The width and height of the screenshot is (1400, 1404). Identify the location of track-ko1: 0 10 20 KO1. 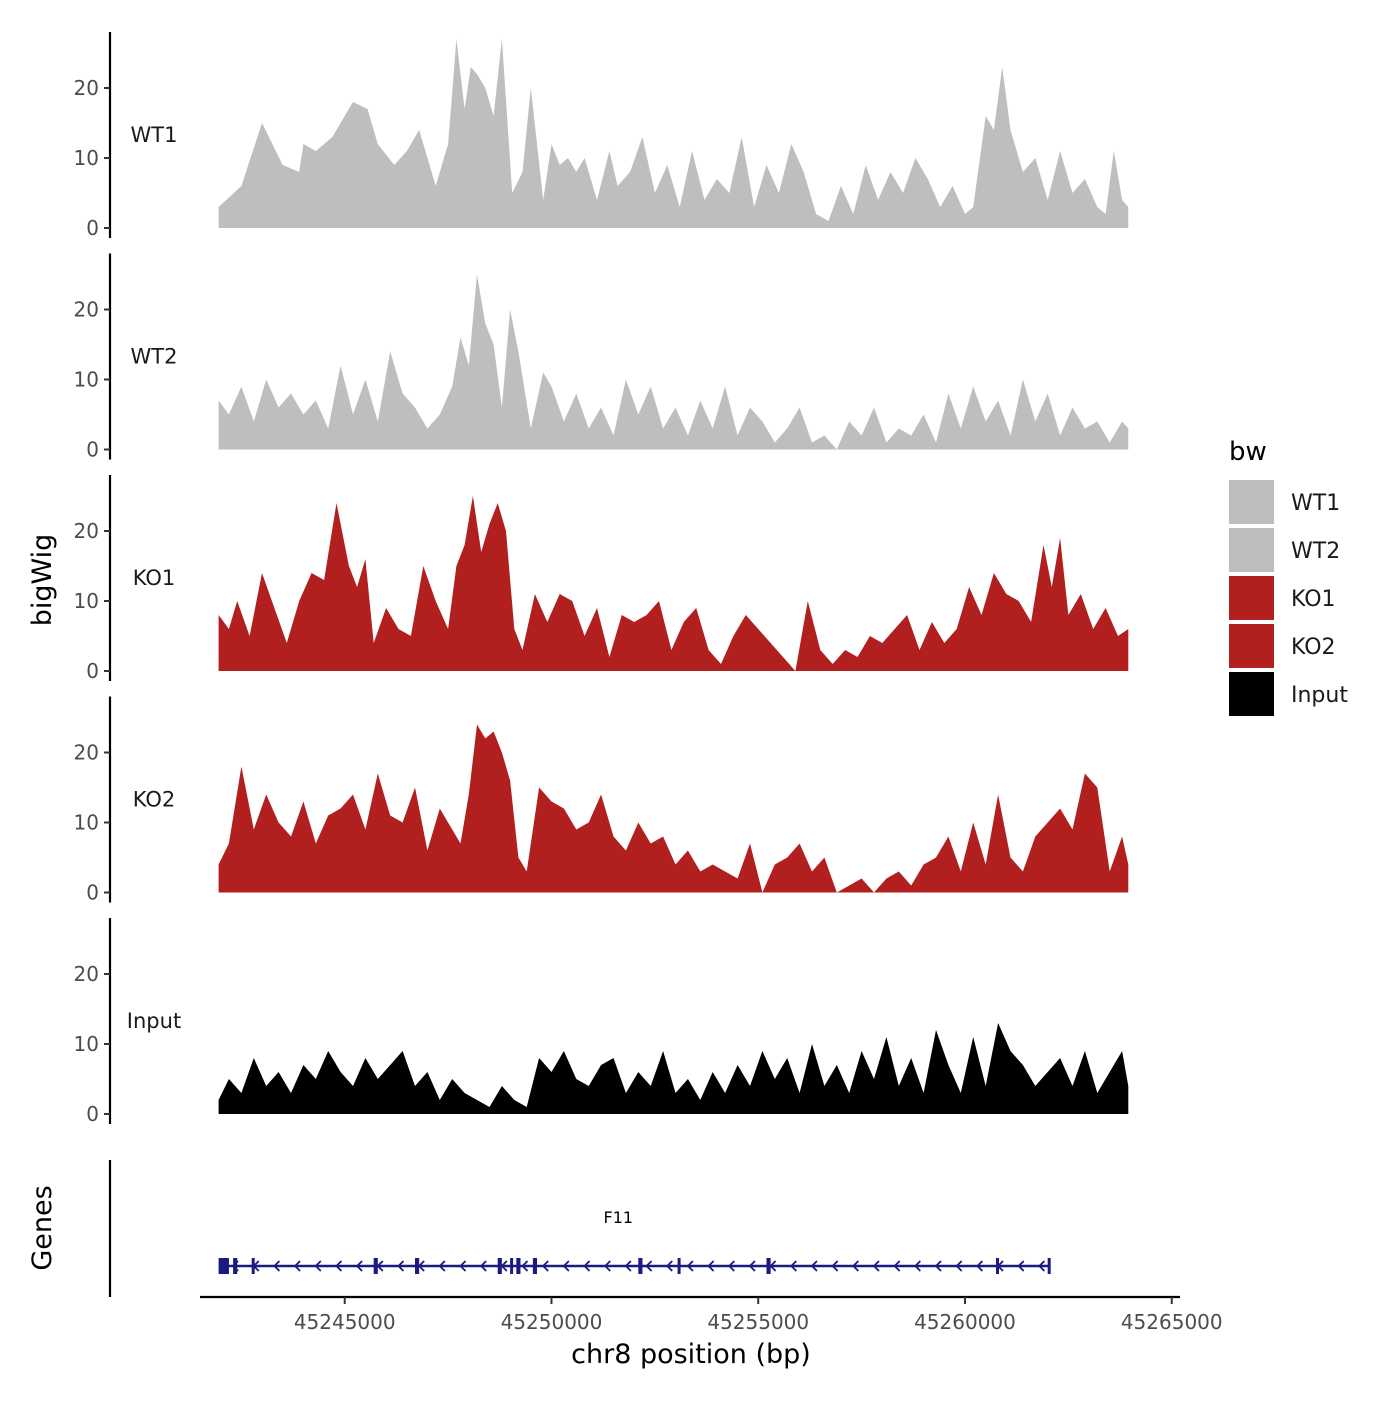
(601, 579).